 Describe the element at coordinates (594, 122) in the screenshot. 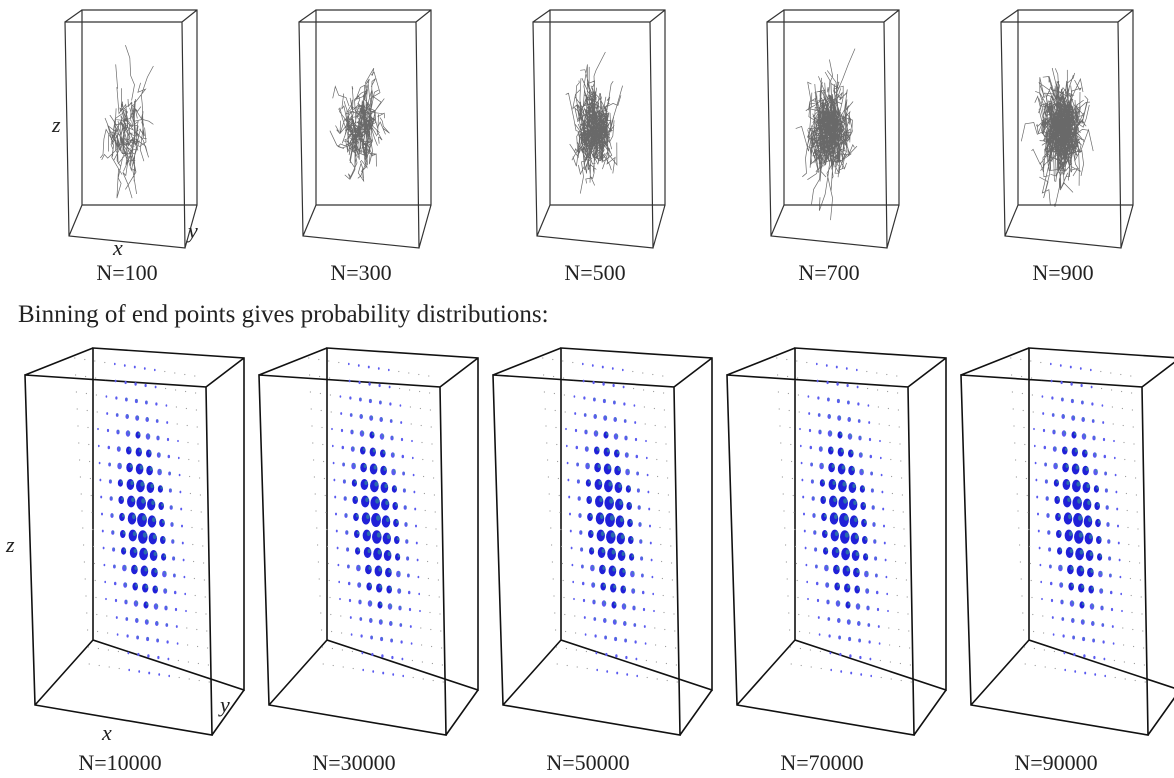

I see `random-walks` at that location.